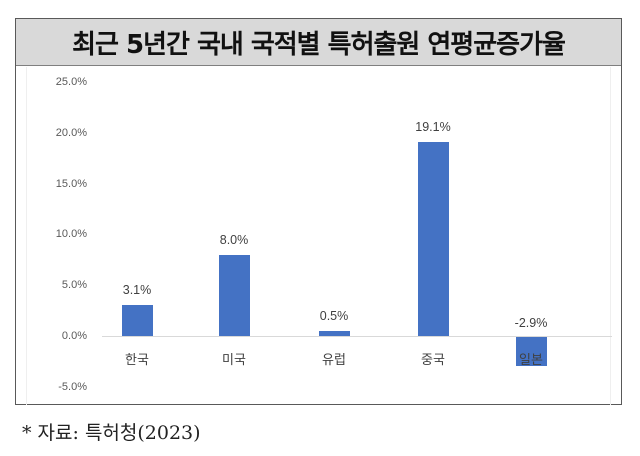 This screenshot has width=640, height=456. Describe the element at coordinates (71, 234) in the screenshot. I see `y-tick-label: 10.0%` at that location.